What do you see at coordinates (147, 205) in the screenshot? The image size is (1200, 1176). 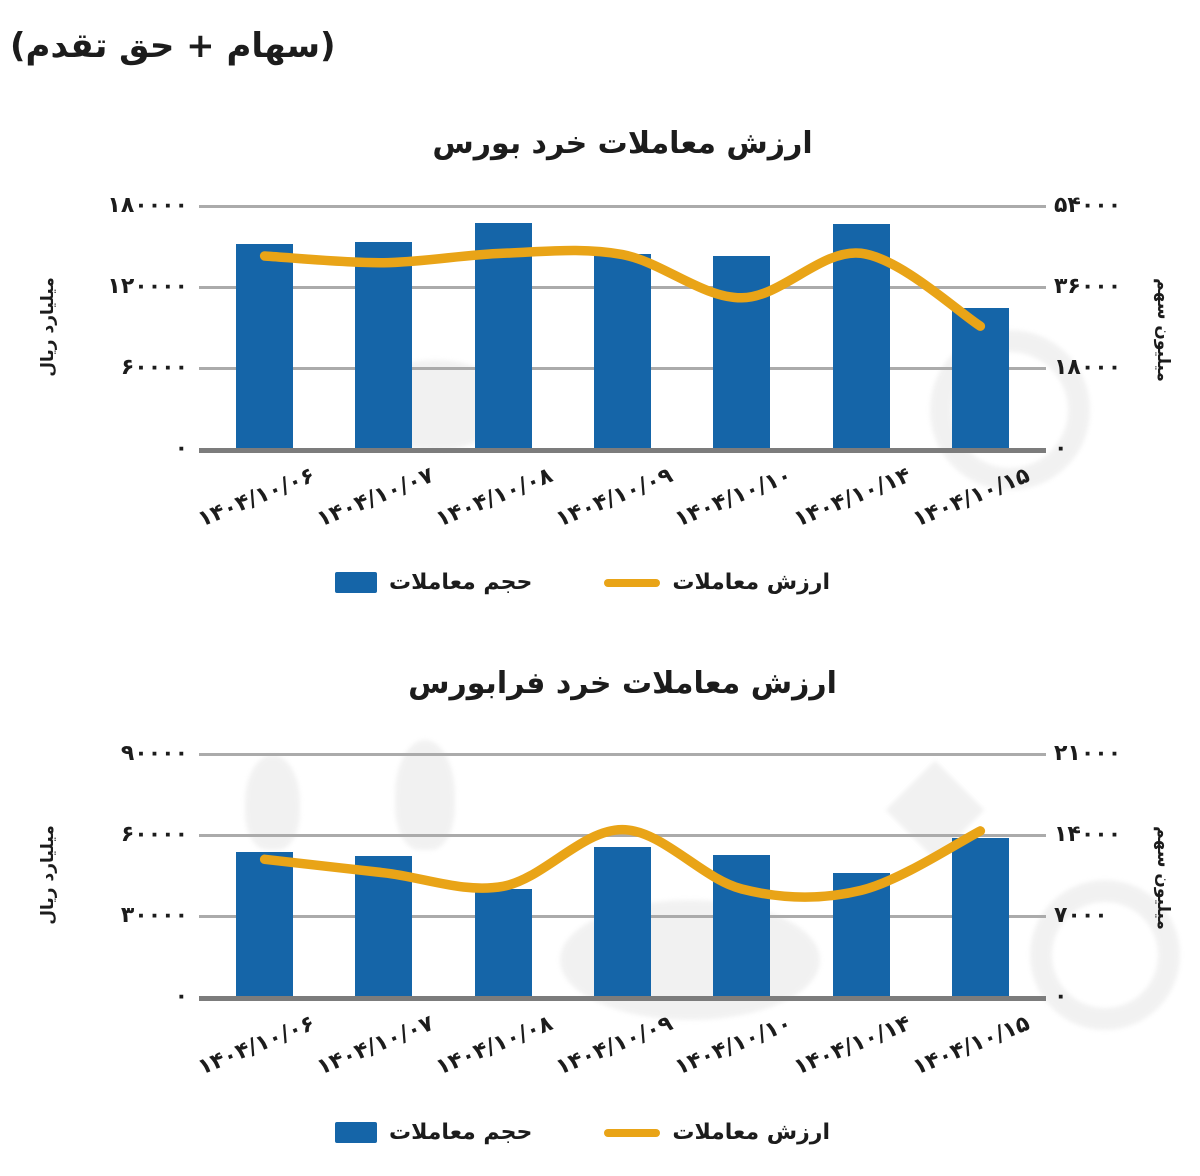 I see `left-axis-tick: ۱۸۰۰۰۰` at bounding box center [147, 205].